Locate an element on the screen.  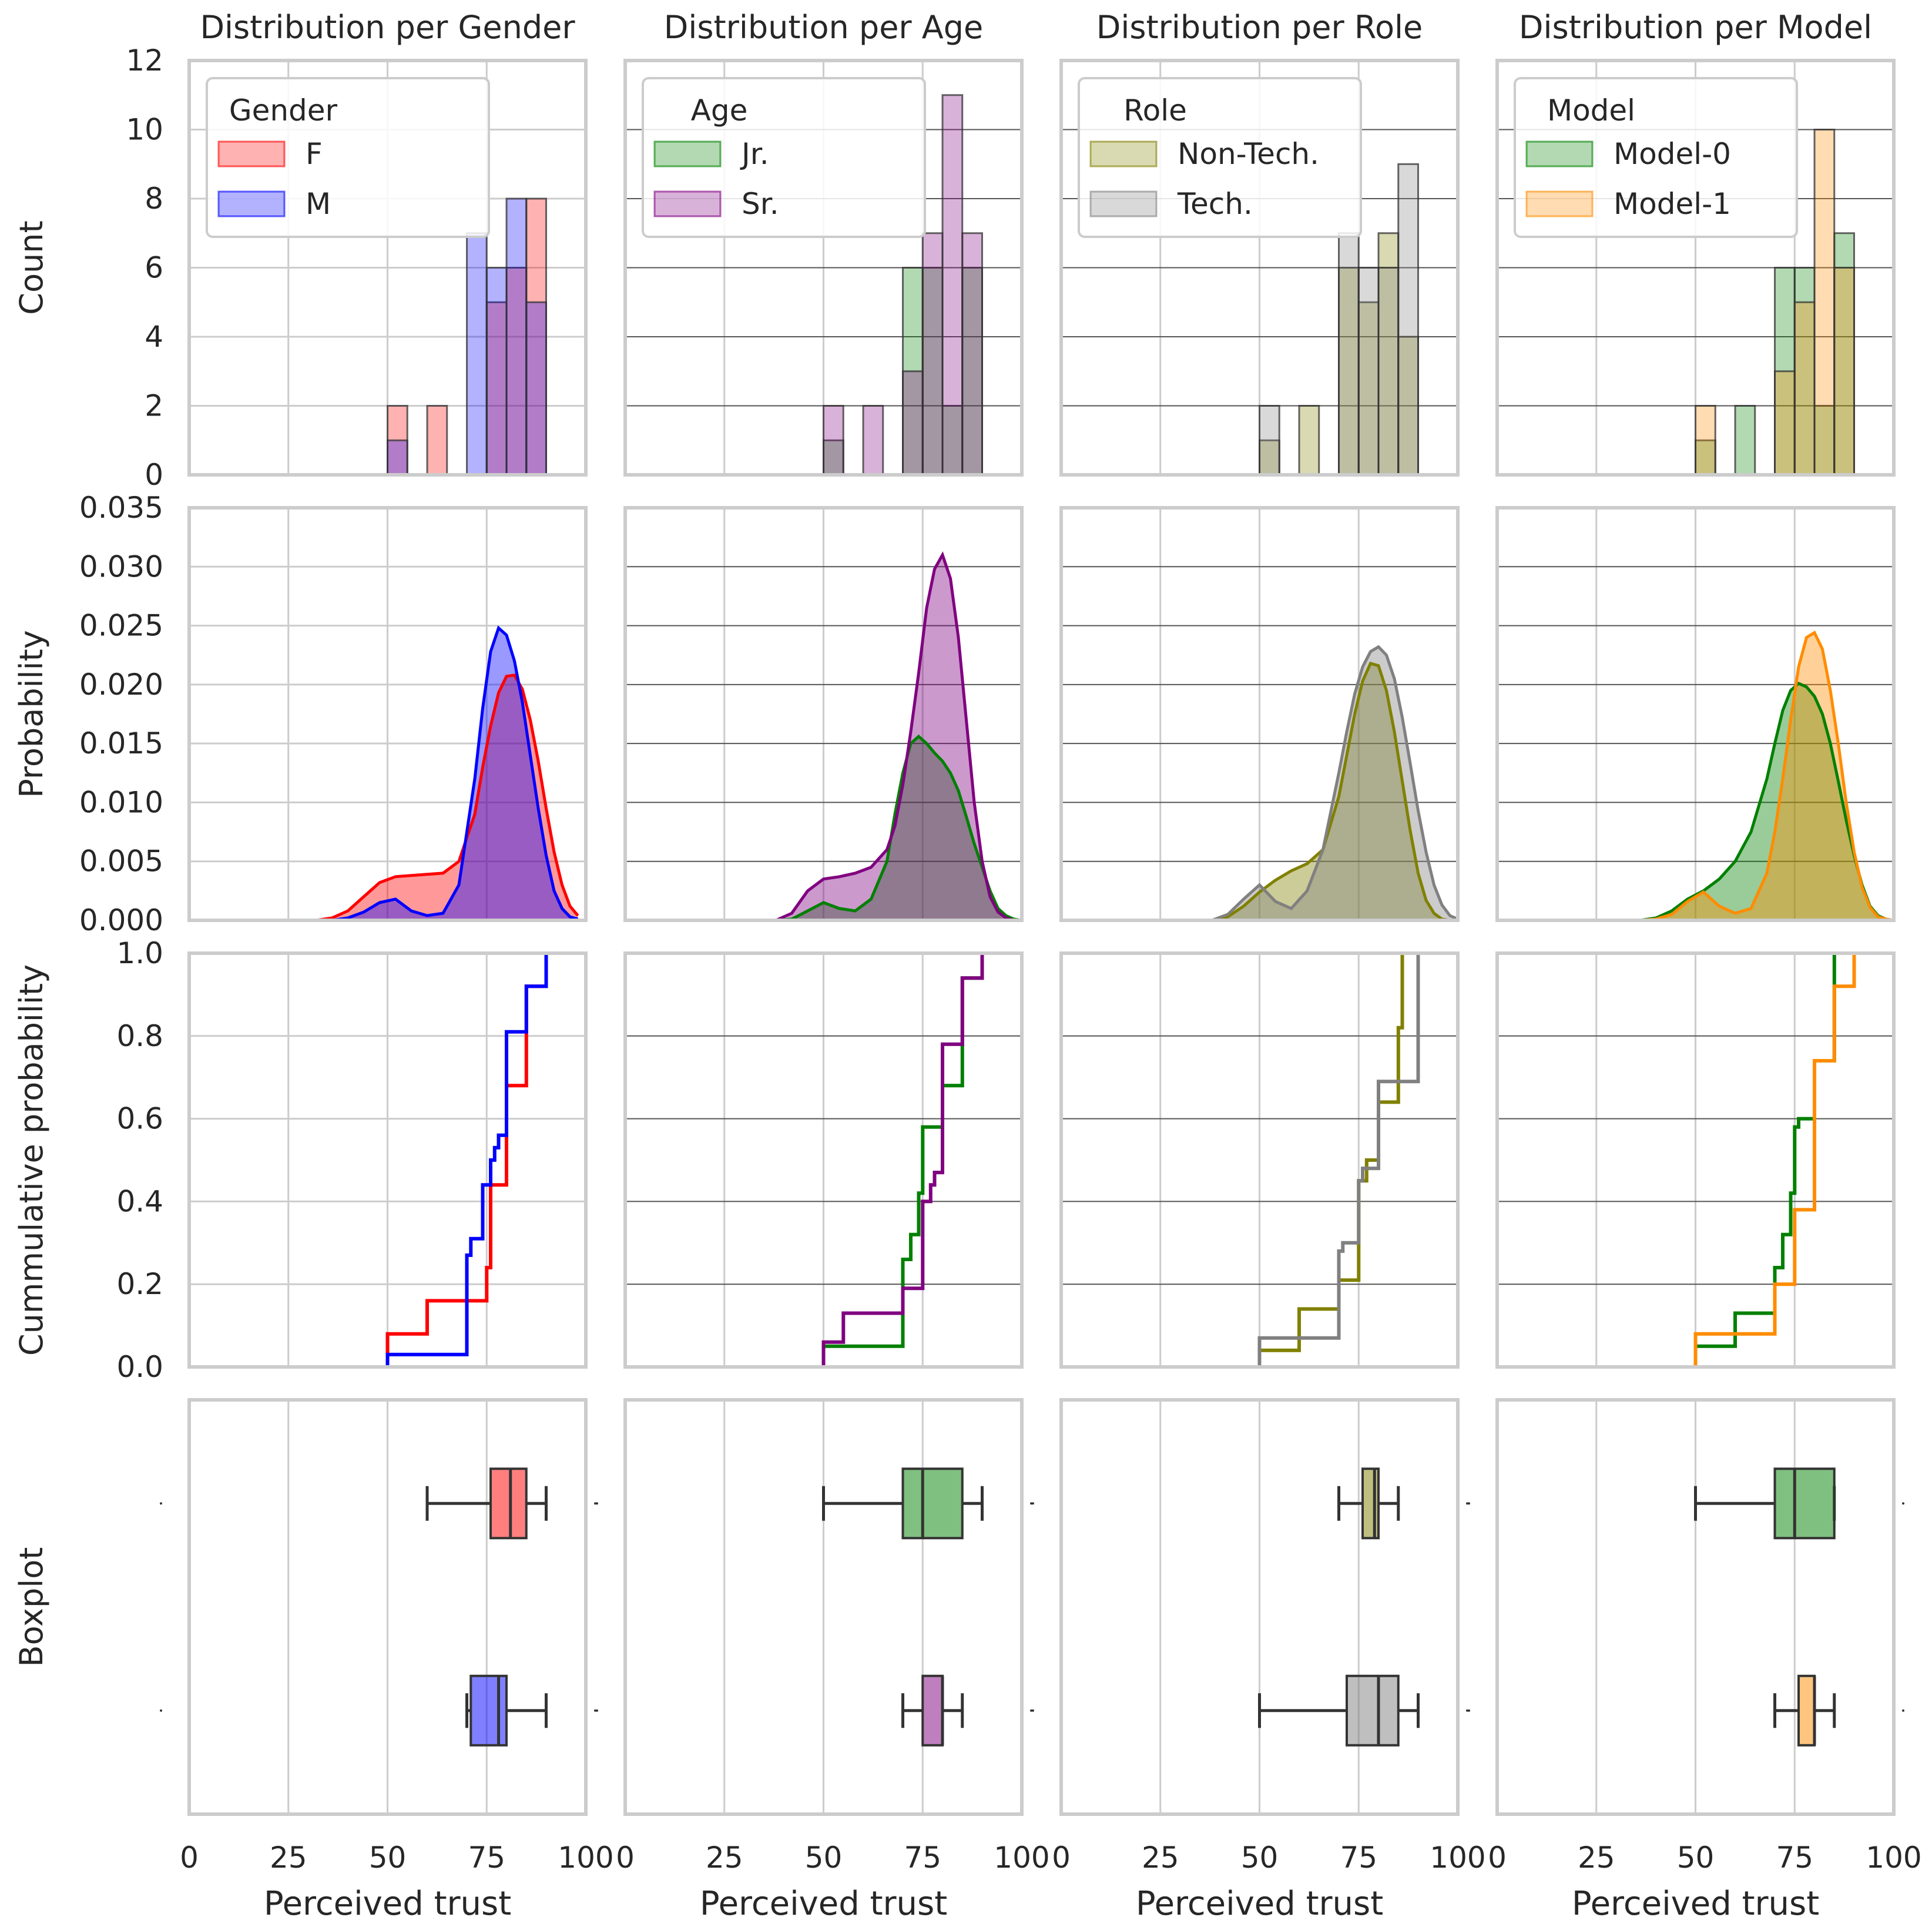
ecdf-line-jr is located at coordinates (921, 1160).